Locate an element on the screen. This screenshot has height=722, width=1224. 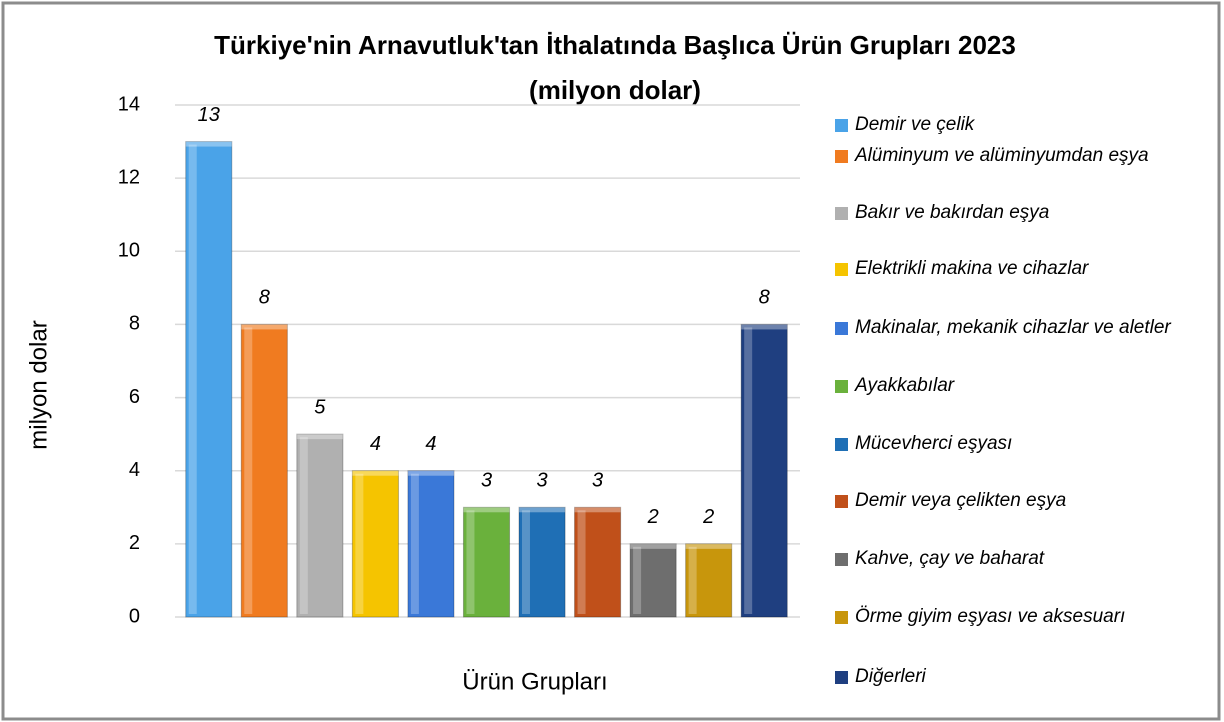
legend-item: Demir veya çelikten eşya is located at coordinates (1018, 501).